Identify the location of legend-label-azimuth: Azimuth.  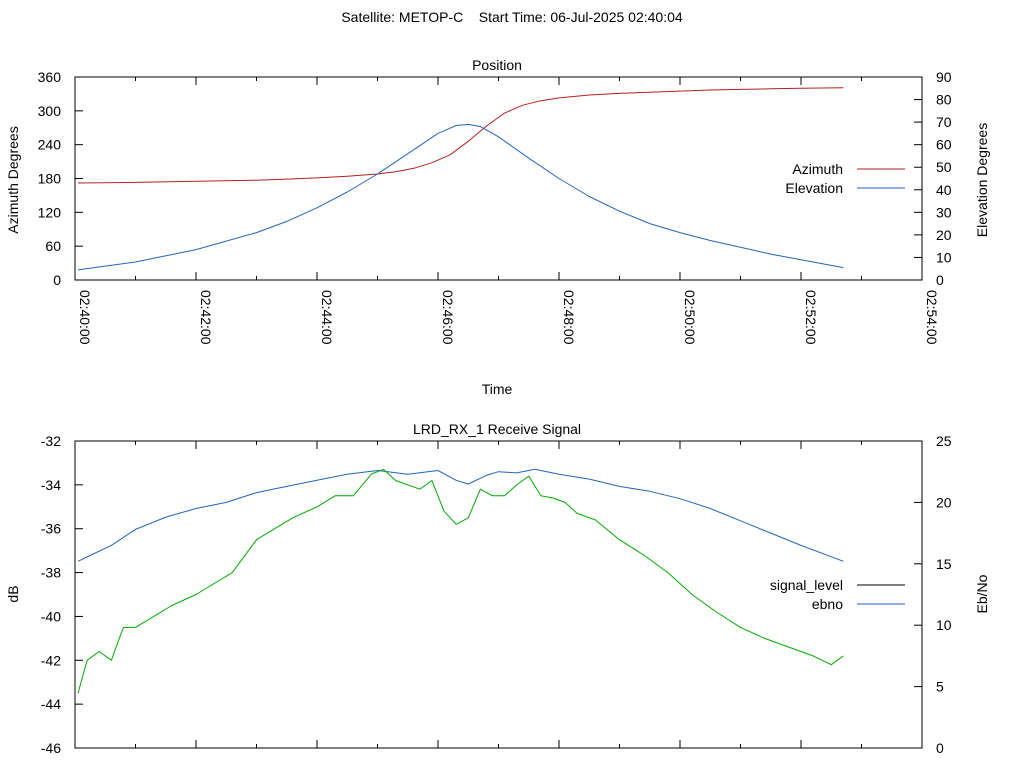
(817, 169).